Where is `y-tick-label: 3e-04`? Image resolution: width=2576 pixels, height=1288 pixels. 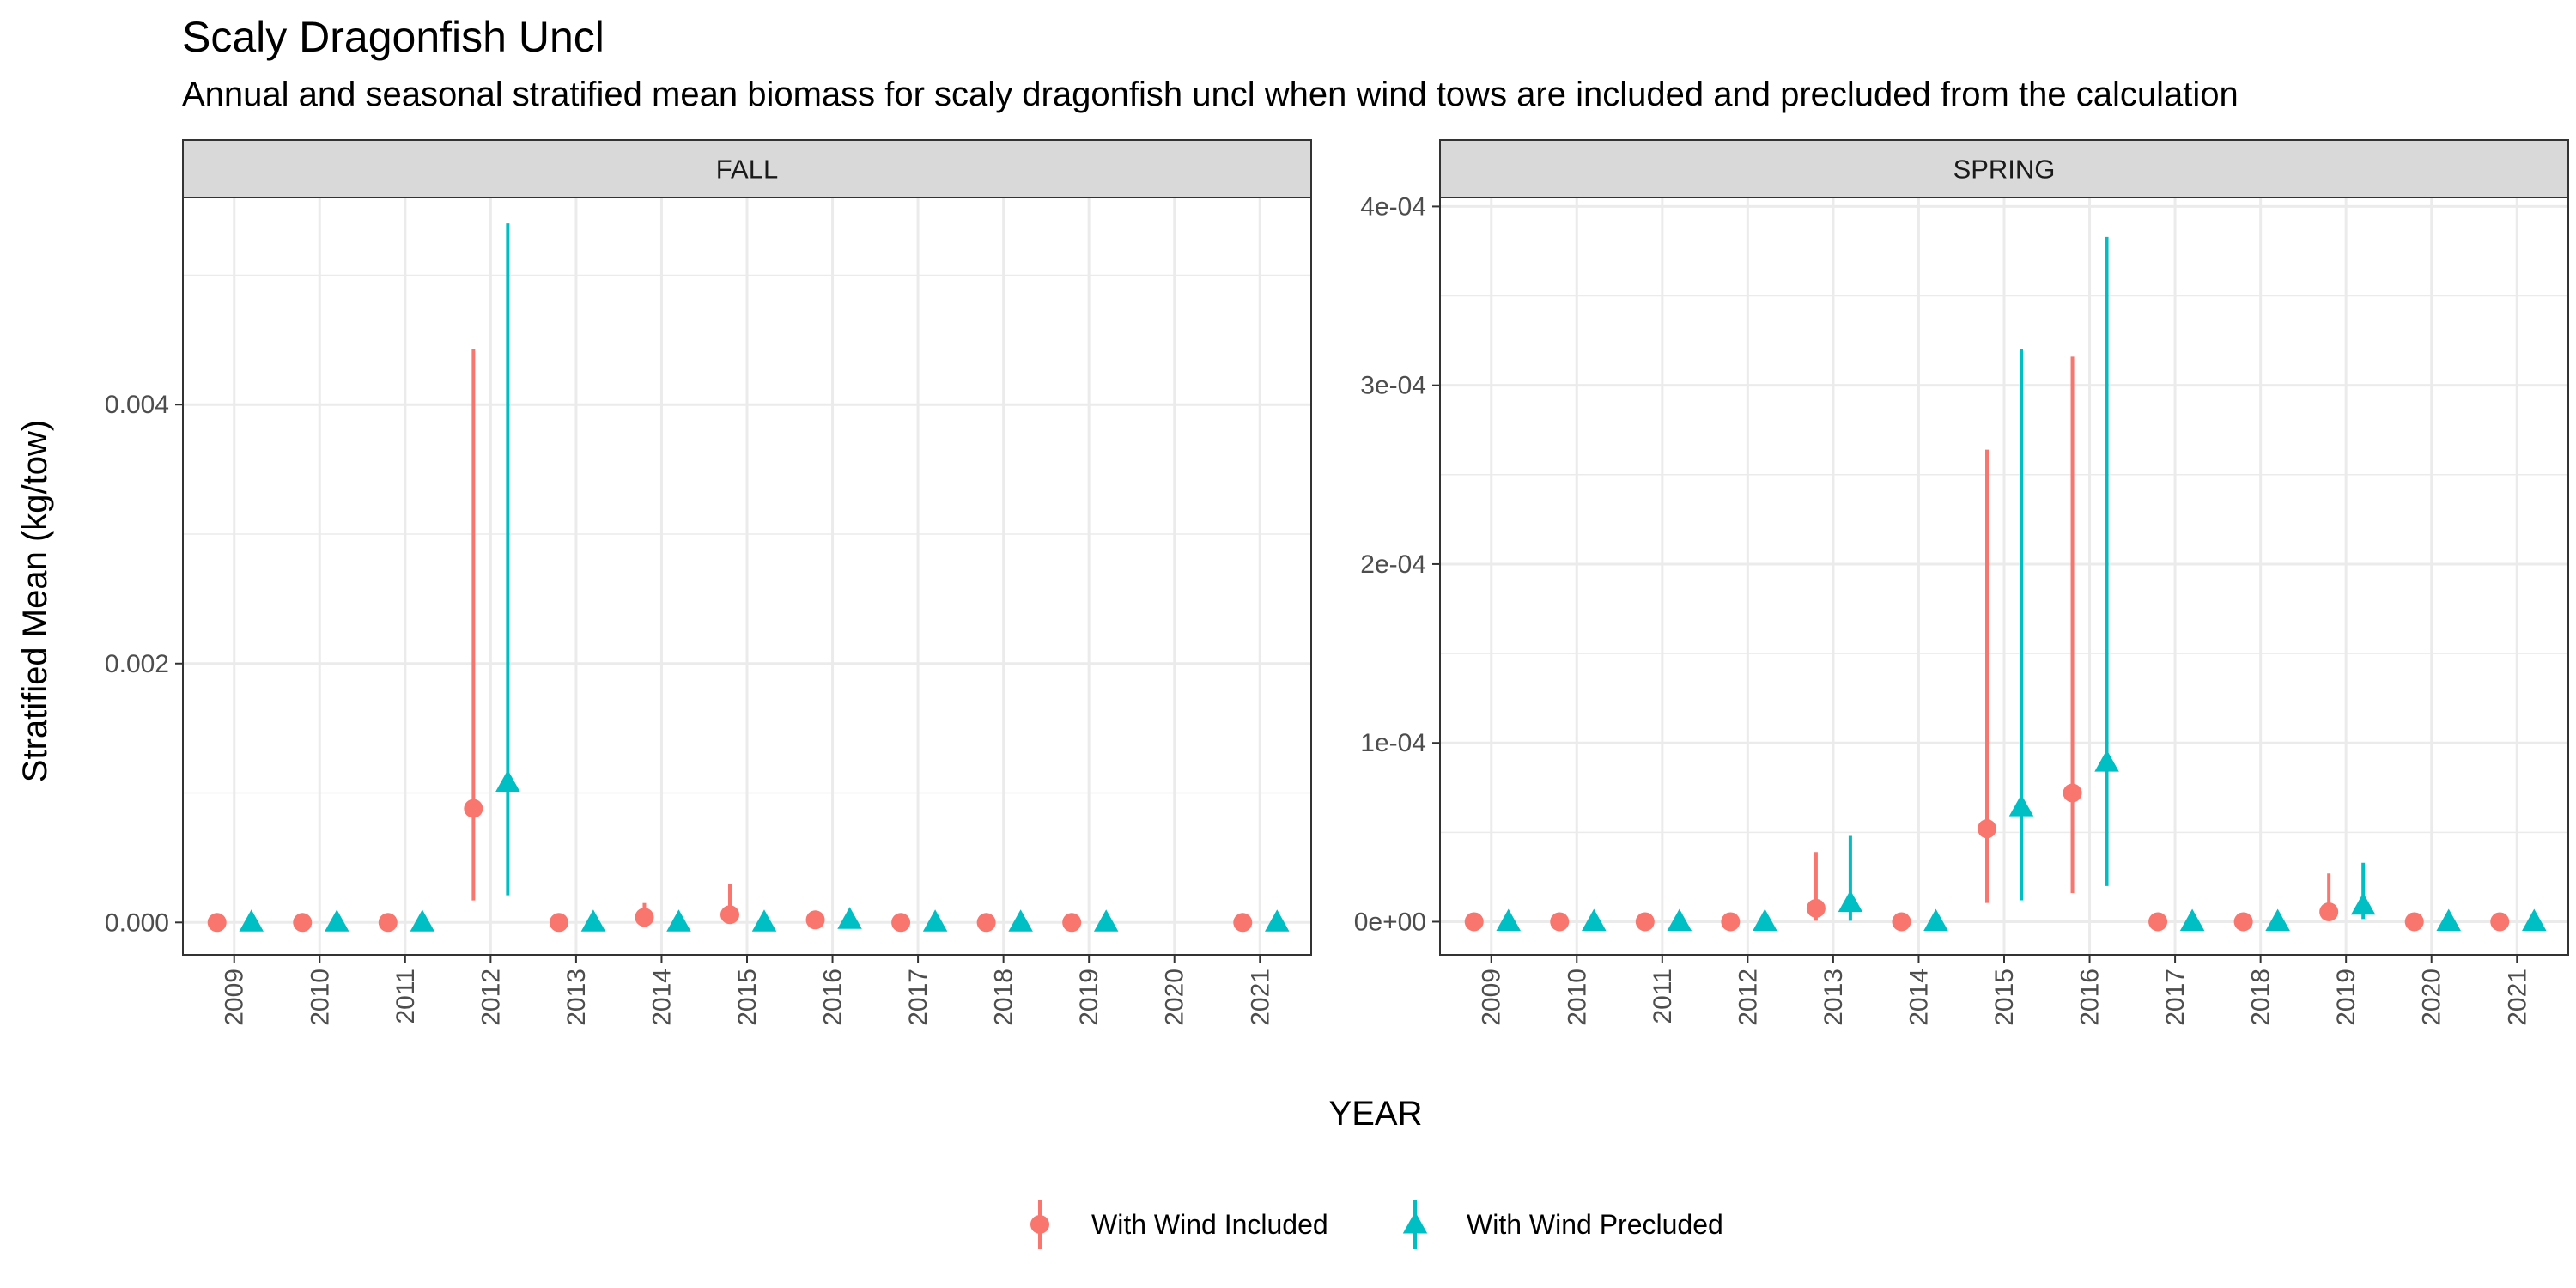
y-tick-label: 3e-04 is located at coordinates (1393, 386).